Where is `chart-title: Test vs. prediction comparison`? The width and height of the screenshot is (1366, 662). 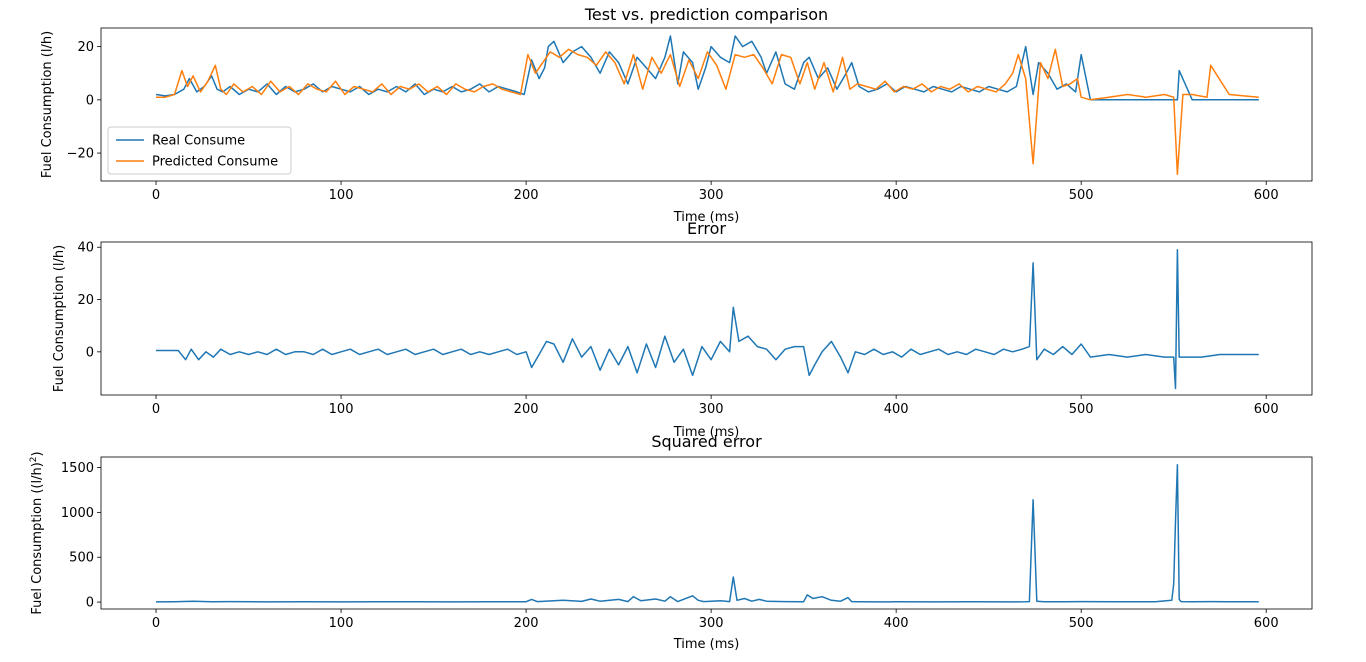 chart-title: Test vs. prediction comparison is located at coordinates (706, 14).